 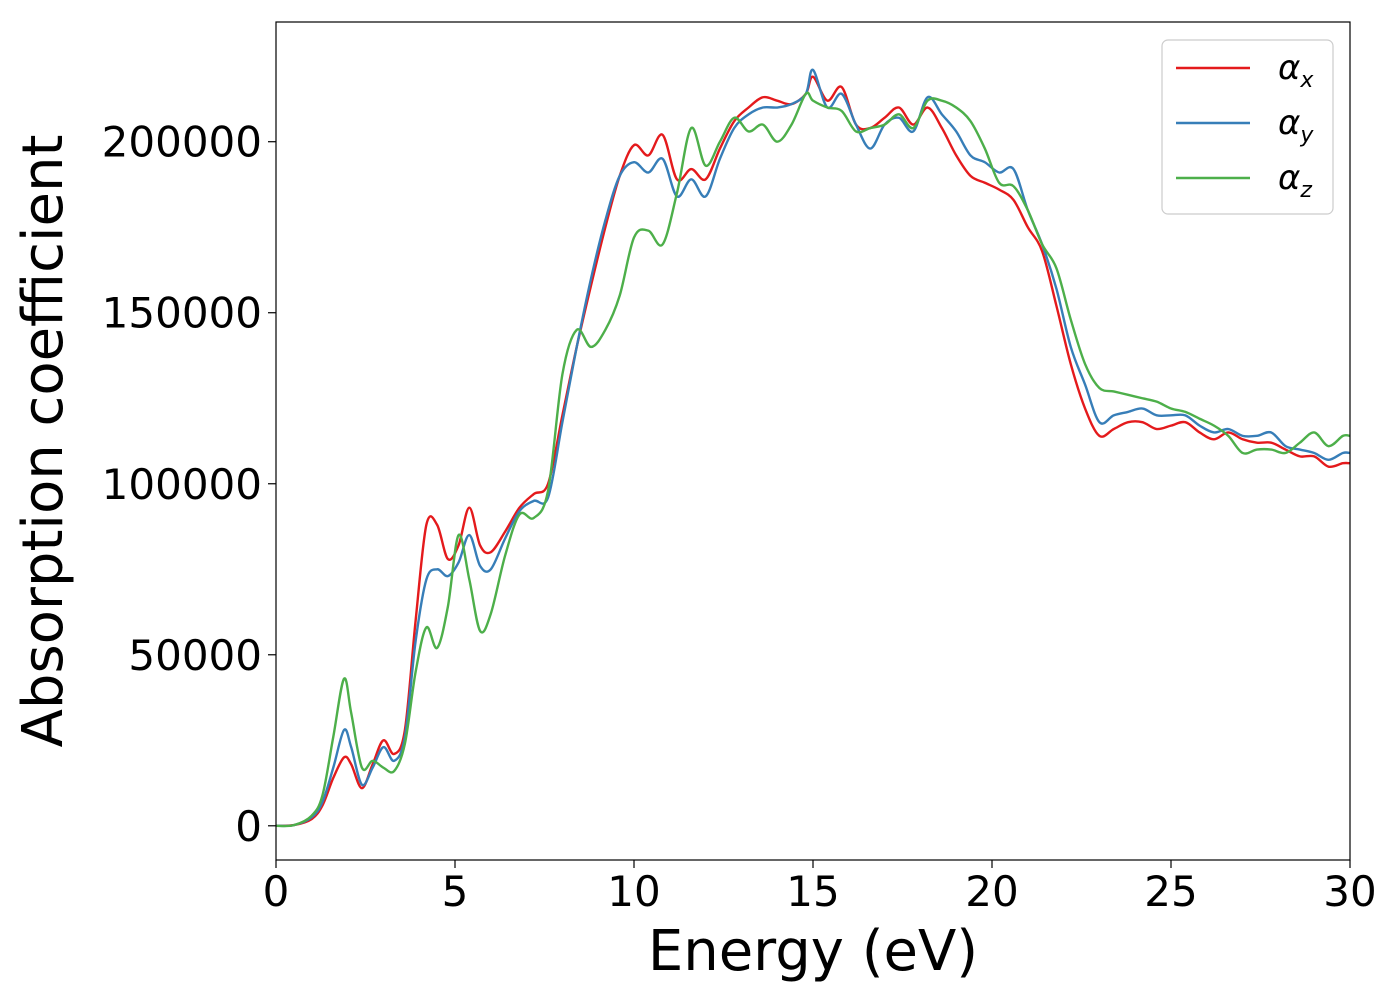 I want to click on x-tick-label: 5, so click(x=455, y=891).